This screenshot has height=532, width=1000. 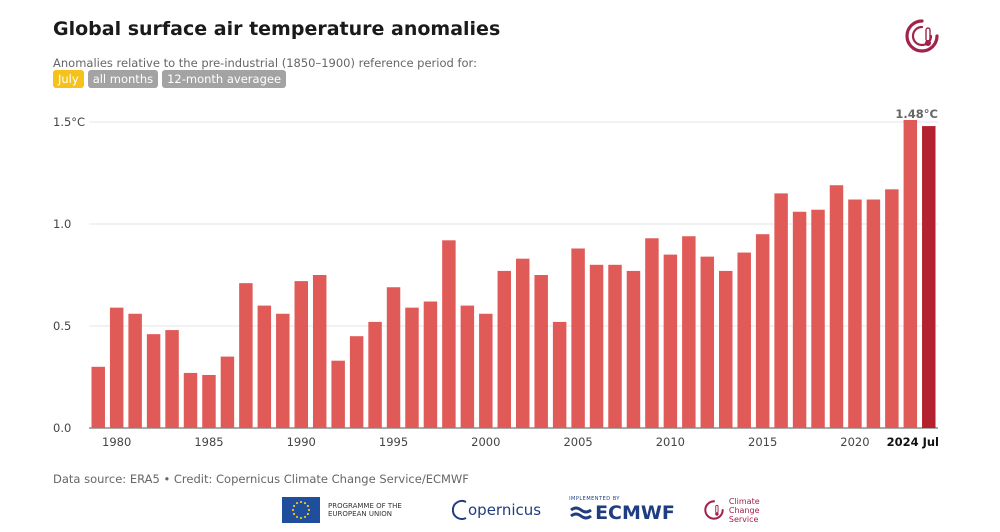 What do you see at coordinates (594, 499) in the screenshot?
I see `ecmwf-implemented-by: IMPLEMENTED BY` at bounding box center [594, 499].